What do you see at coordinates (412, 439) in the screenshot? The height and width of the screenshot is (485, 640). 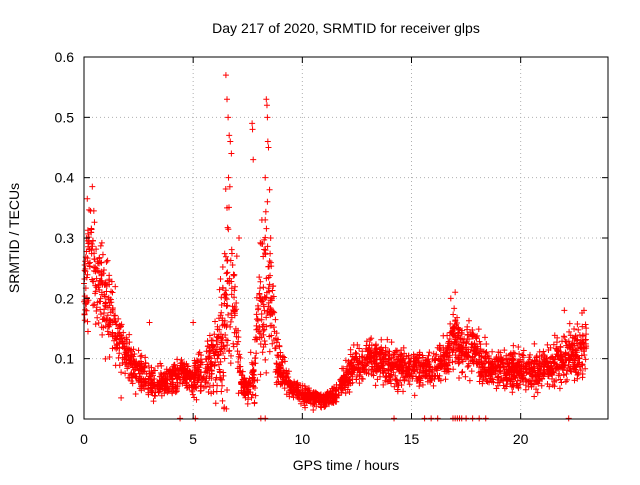 I see `x-tick-label: 15` at bounding box center [412, 439].